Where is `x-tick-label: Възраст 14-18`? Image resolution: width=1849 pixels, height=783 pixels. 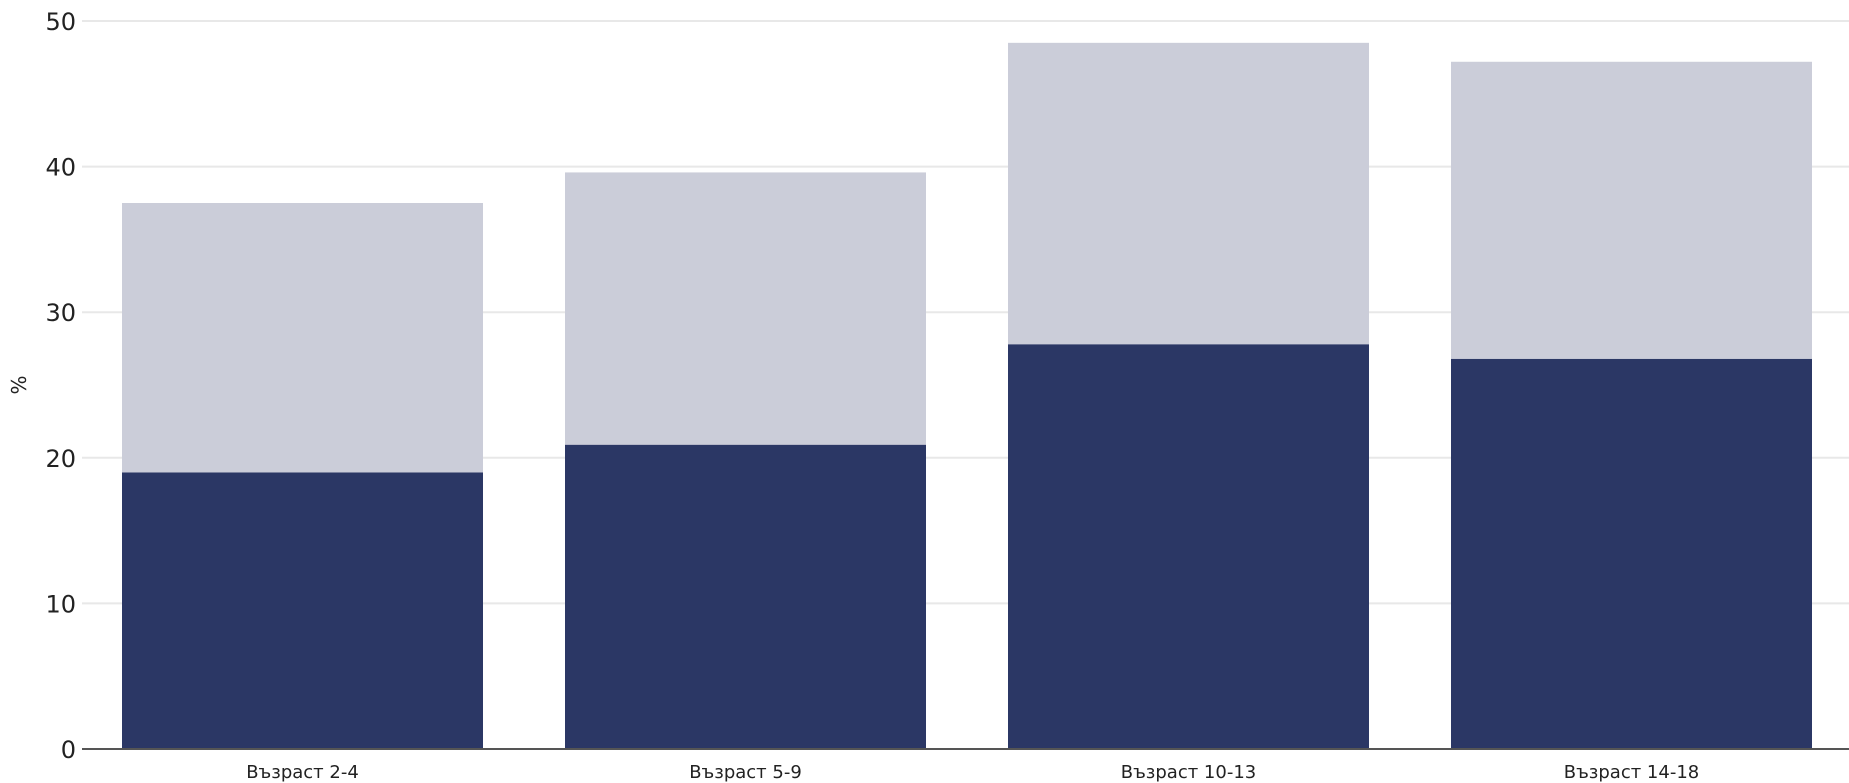 x-tick-label: Възраст 14-18 is located at coordinates (1632, 772).